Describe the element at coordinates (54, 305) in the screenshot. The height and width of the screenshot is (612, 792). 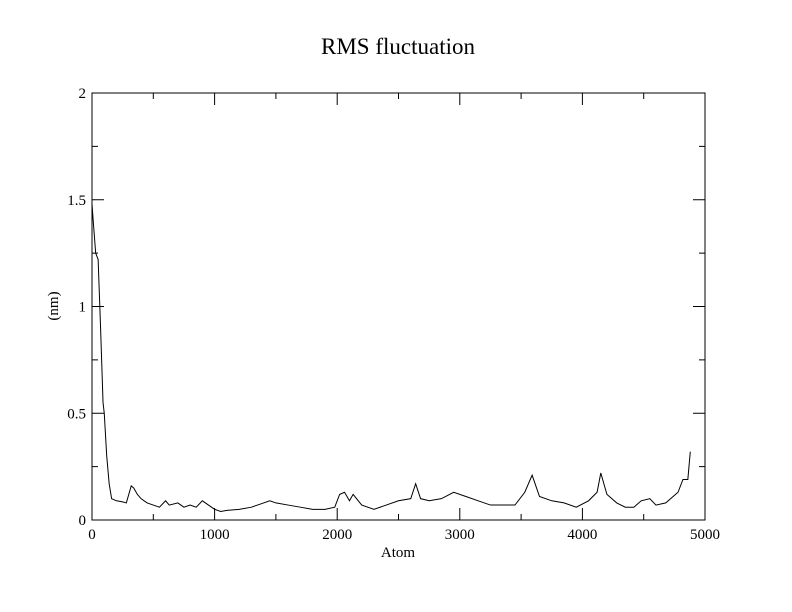
I see `y-axis-label: (nm)` at that location.